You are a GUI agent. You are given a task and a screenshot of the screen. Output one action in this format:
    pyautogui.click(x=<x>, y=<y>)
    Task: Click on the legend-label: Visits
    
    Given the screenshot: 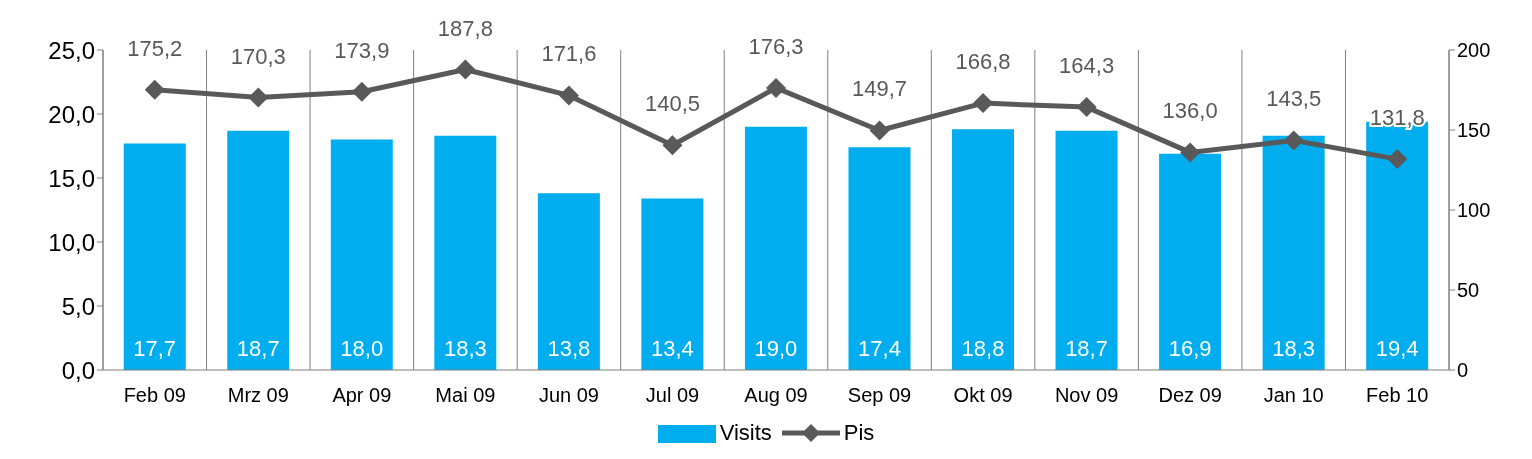 What is the action you would take?
    pyautogui.click(x=745, y=433)
    